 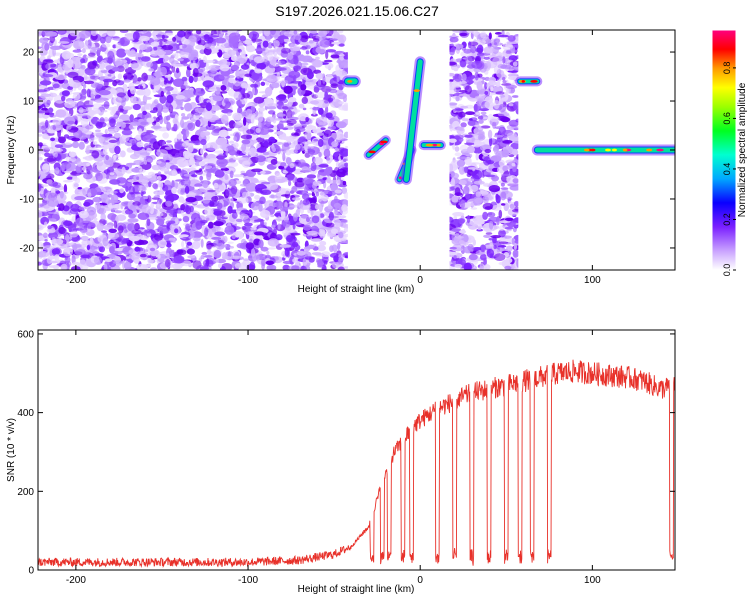 I want to click on data-gap, so click(x=525, y=150).